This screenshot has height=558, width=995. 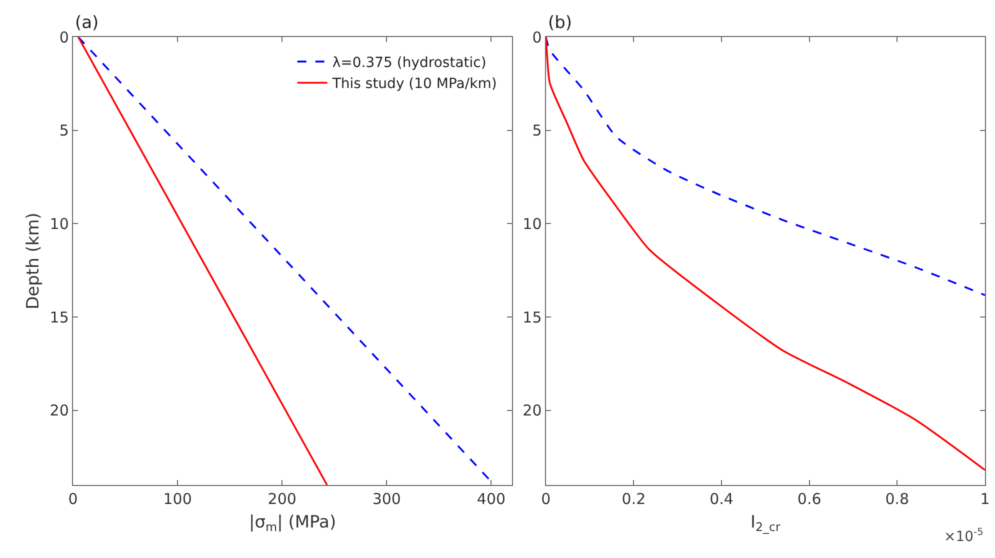 What do you see at coordinates (560, 23) in the screenshot?
I see `chart-title: (b)` at bounding box center [560, 23].